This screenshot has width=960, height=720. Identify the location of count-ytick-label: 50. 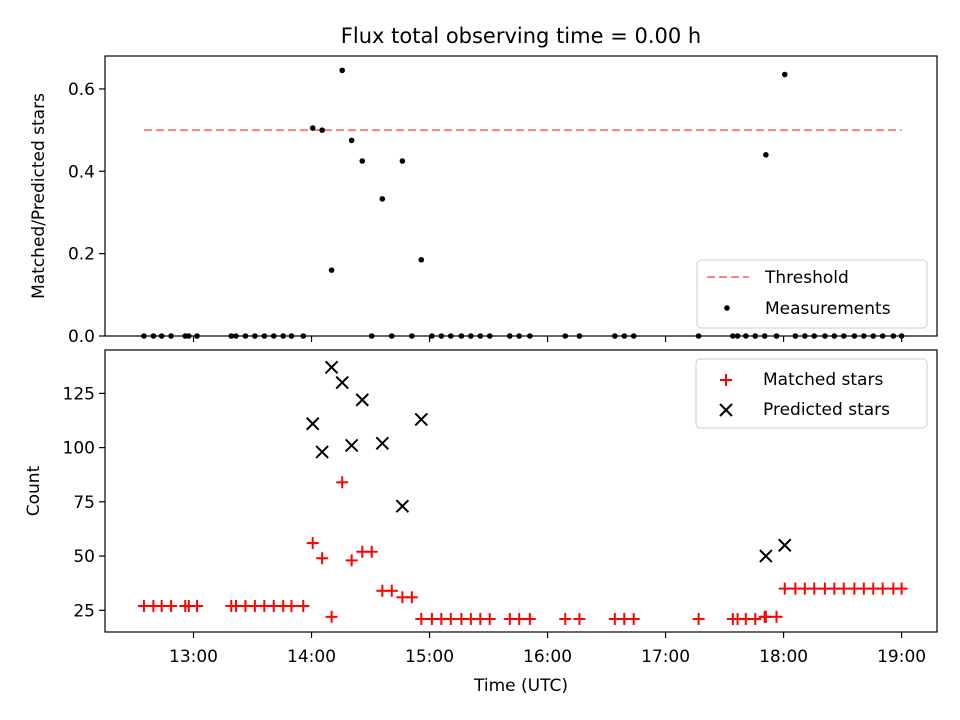
(84, 557).